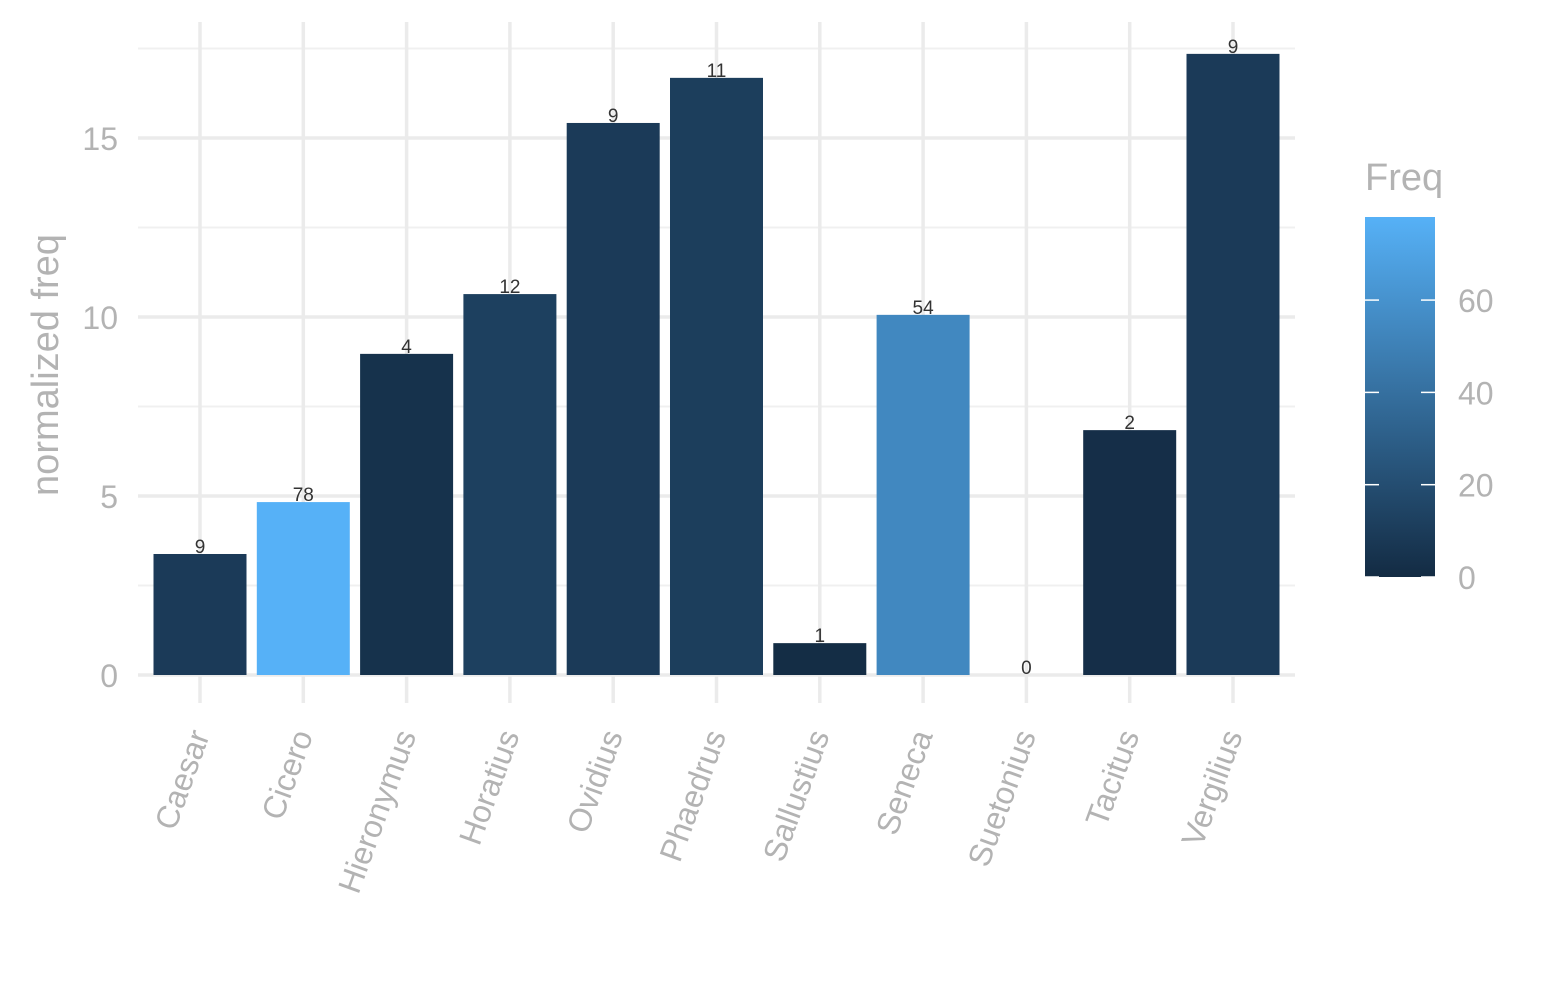  I want to click on x-tick-label: Horatius, so click(489, 787).